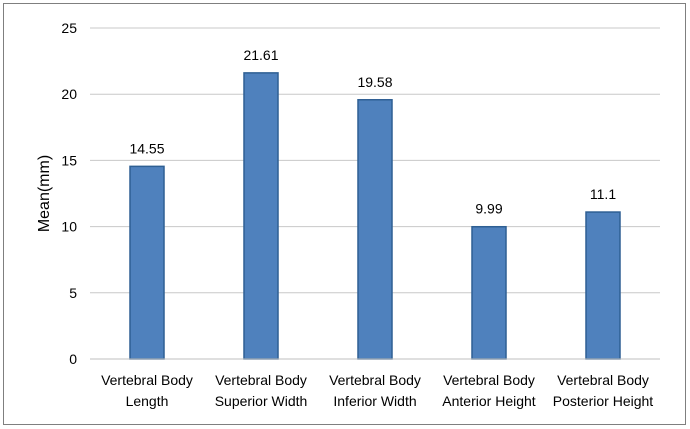  What do you see at coordinates (488, 209) in the screenshot?
I see `data-label: 9.99` at bounding box center [488, 209].